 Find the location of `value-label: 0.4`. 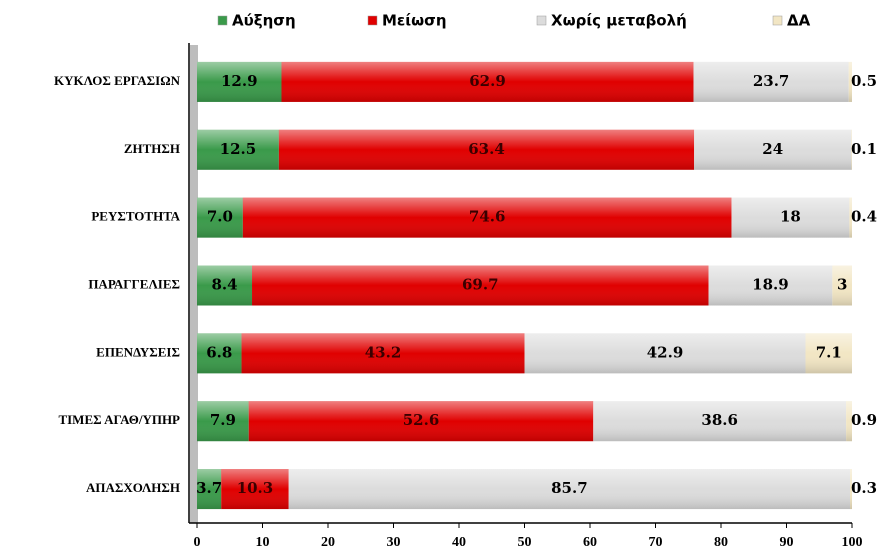

value-label: 0.4 is located at coordinates (864, 217).